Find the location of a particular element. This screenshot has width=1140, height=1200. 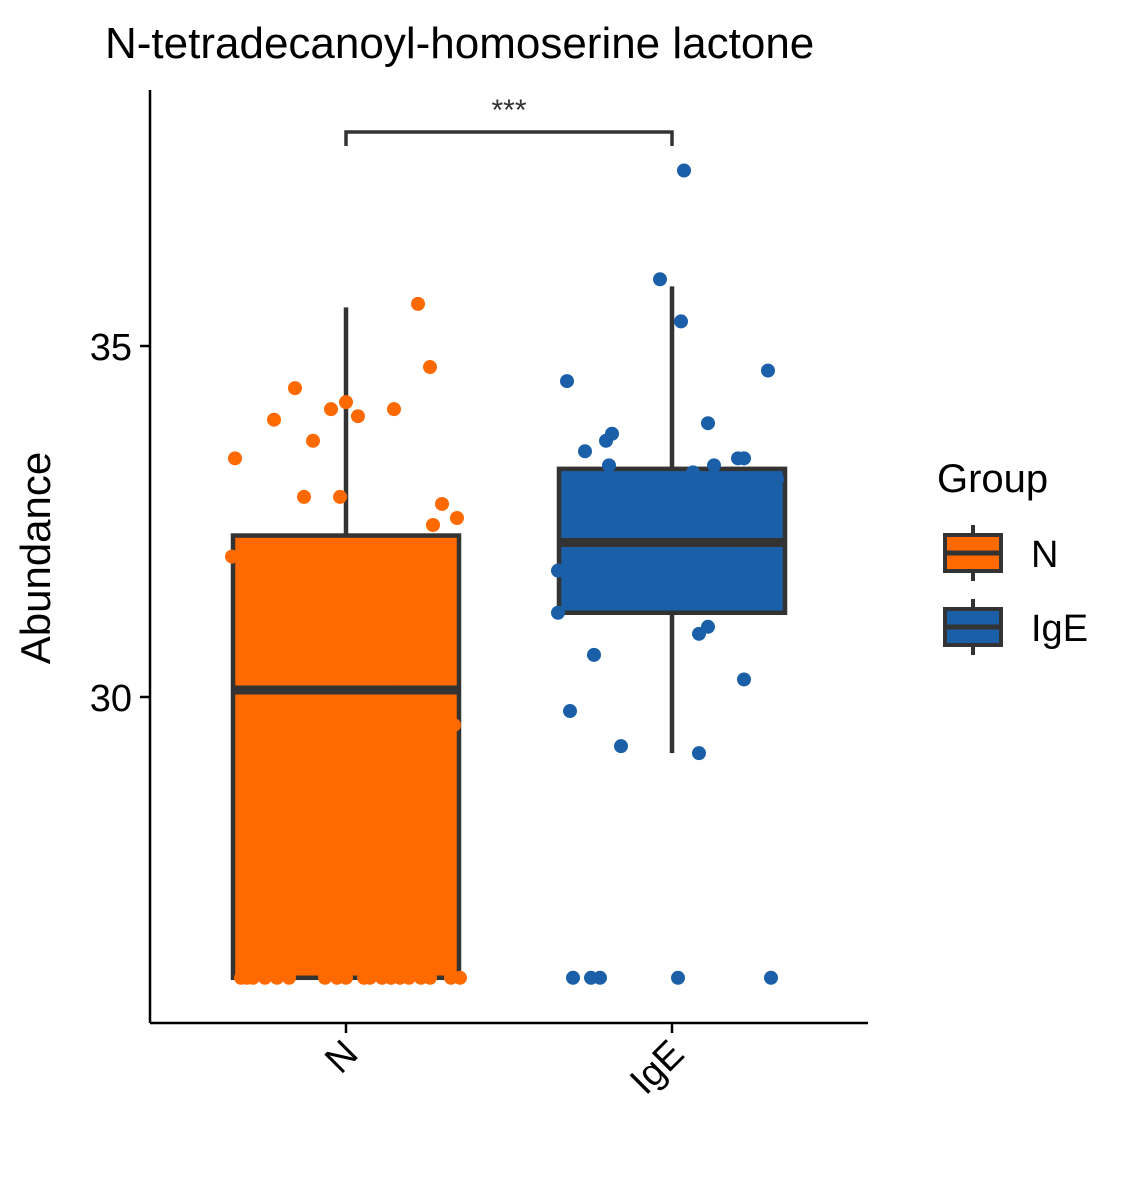

legend: Group N IgE is located at coordinates (1012, 556).